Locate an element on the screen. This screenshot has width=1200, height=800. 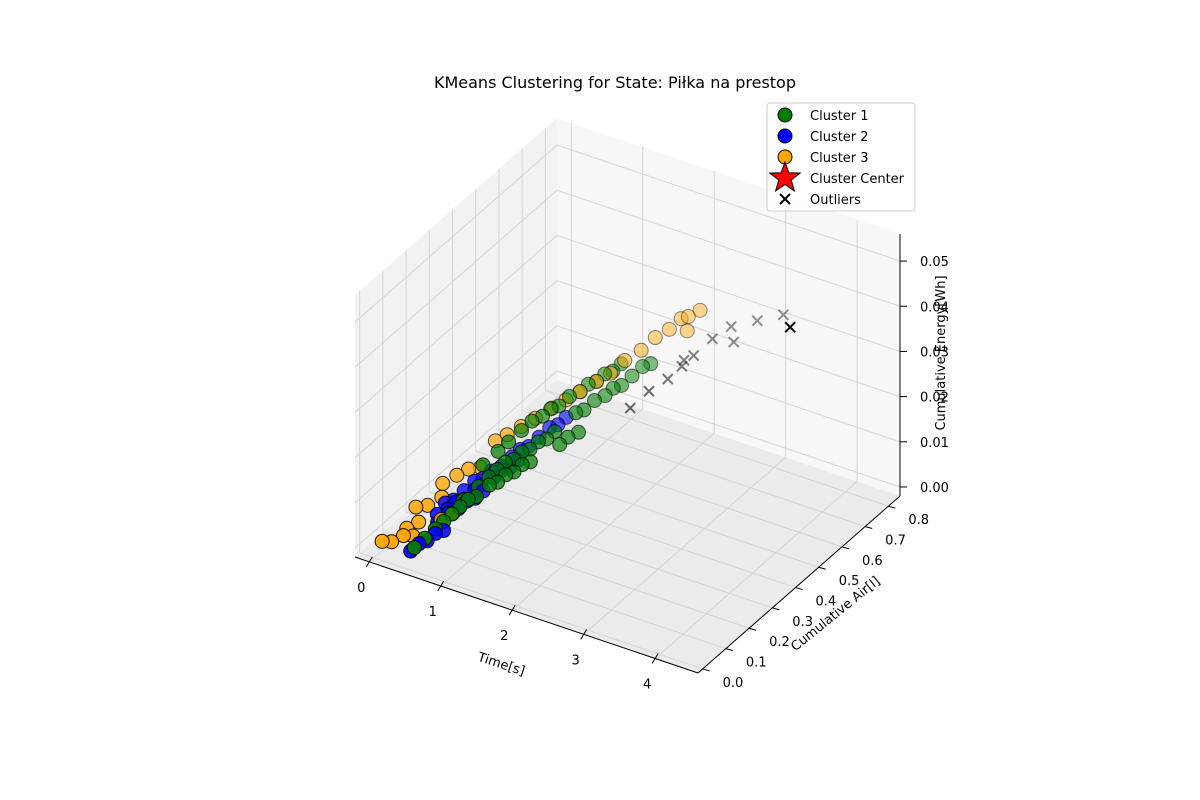
y-tick-label: 0.0 is located at coordinates (733, 683).